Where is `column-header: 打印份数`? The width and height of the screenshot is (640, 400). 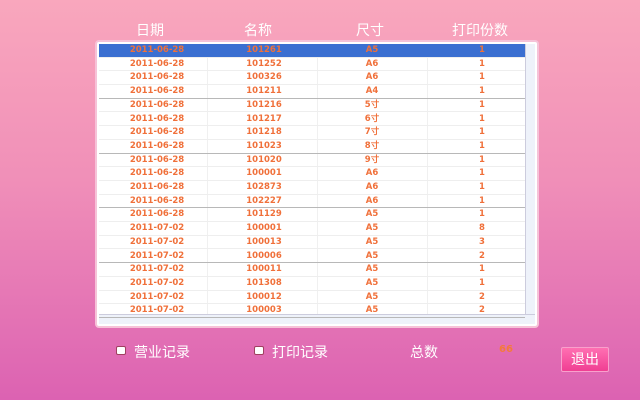
column-header: 打印份数 is located at coordinates (480, 31).